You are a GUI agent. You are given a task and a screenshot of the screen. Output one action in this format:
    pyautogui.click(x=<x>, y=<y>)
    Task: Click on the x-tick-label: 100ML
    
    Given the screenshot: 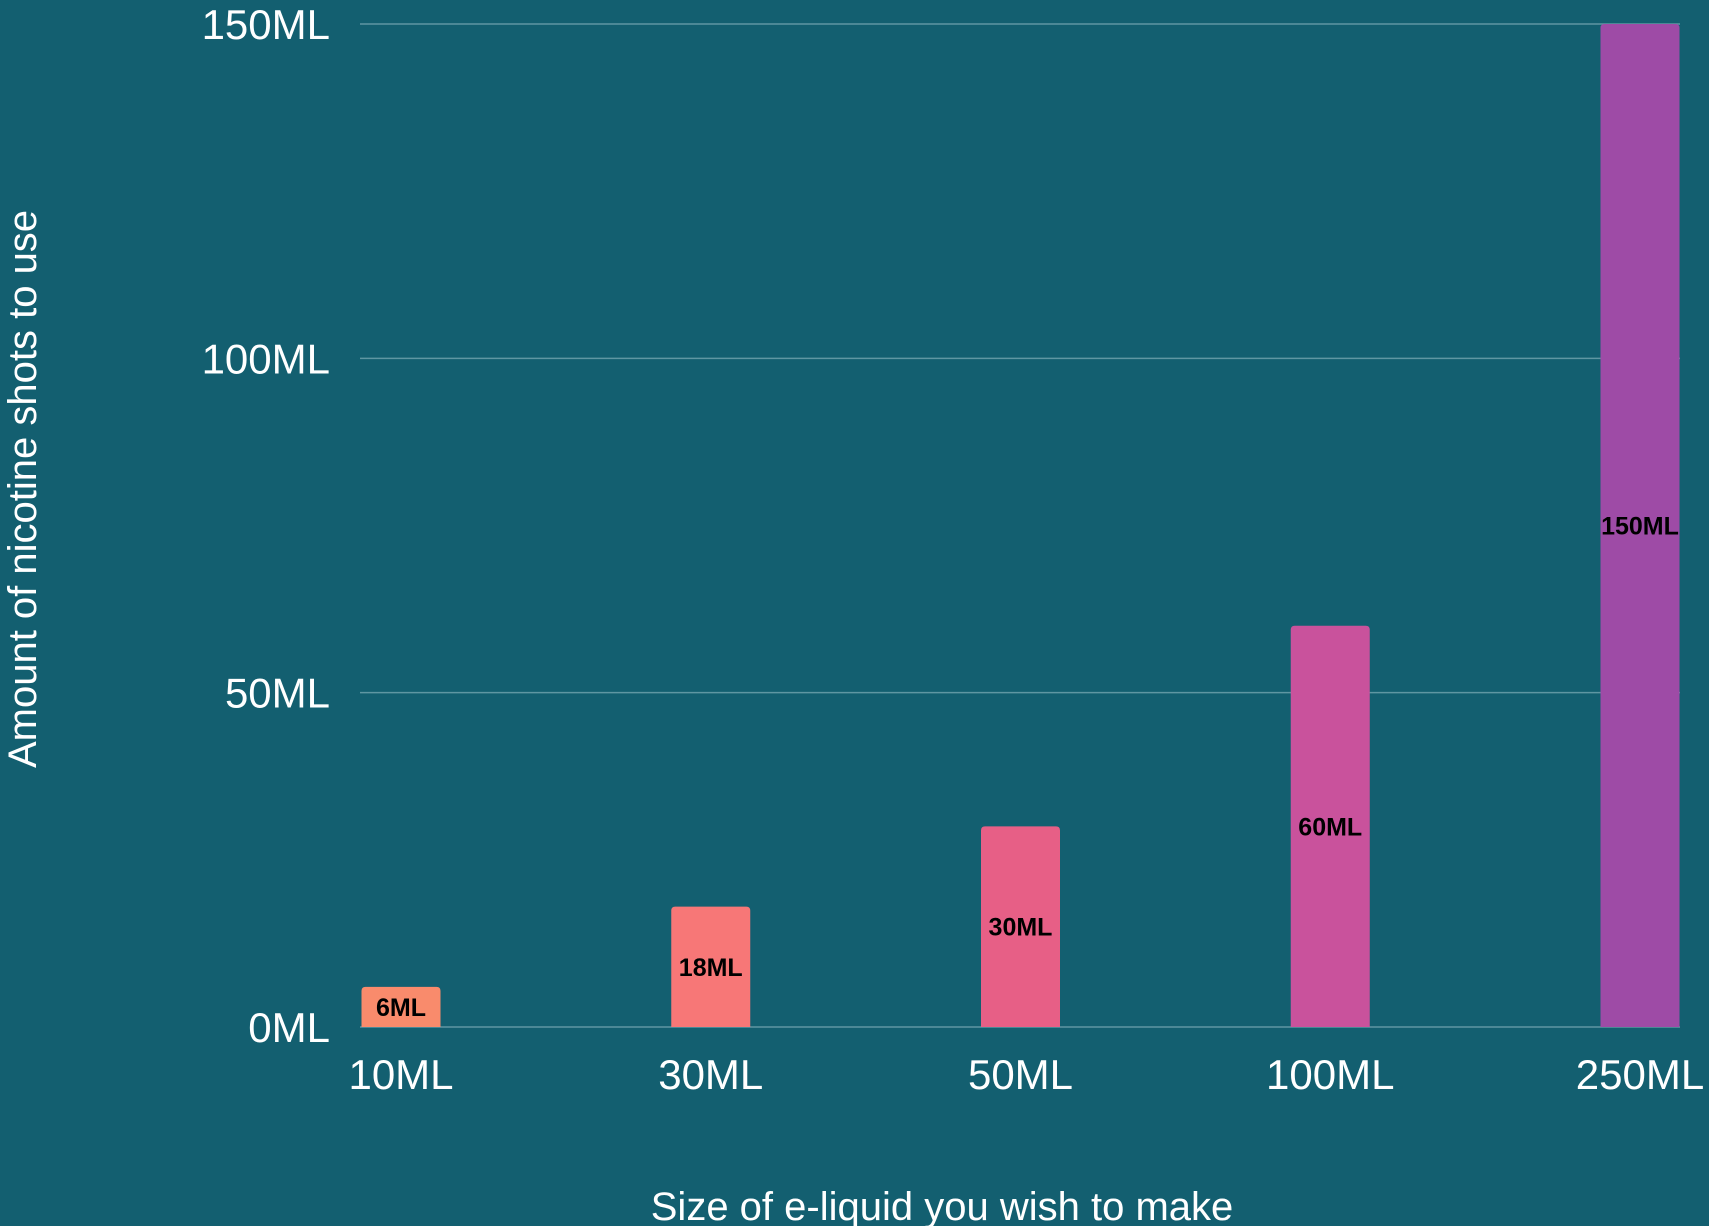 What is the action you would take?
    pyautogui.click(x=1330, y=1074)
    